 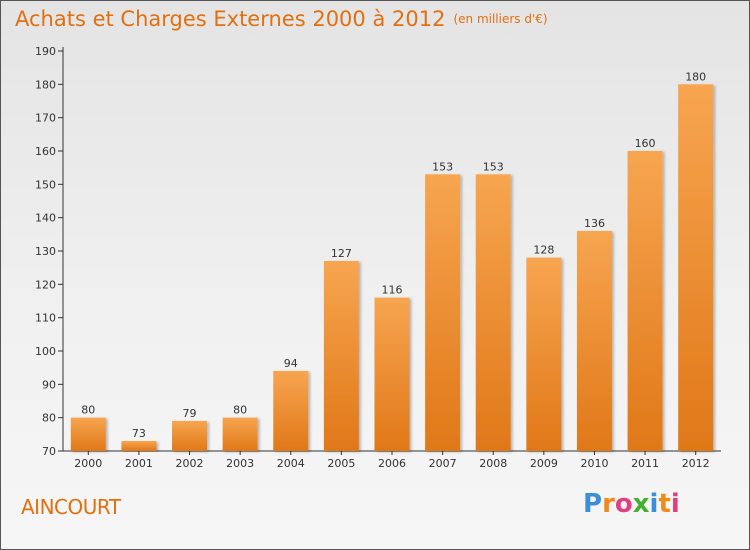 I want to click on value-label-2006: 116, so click(x=392, y=290).